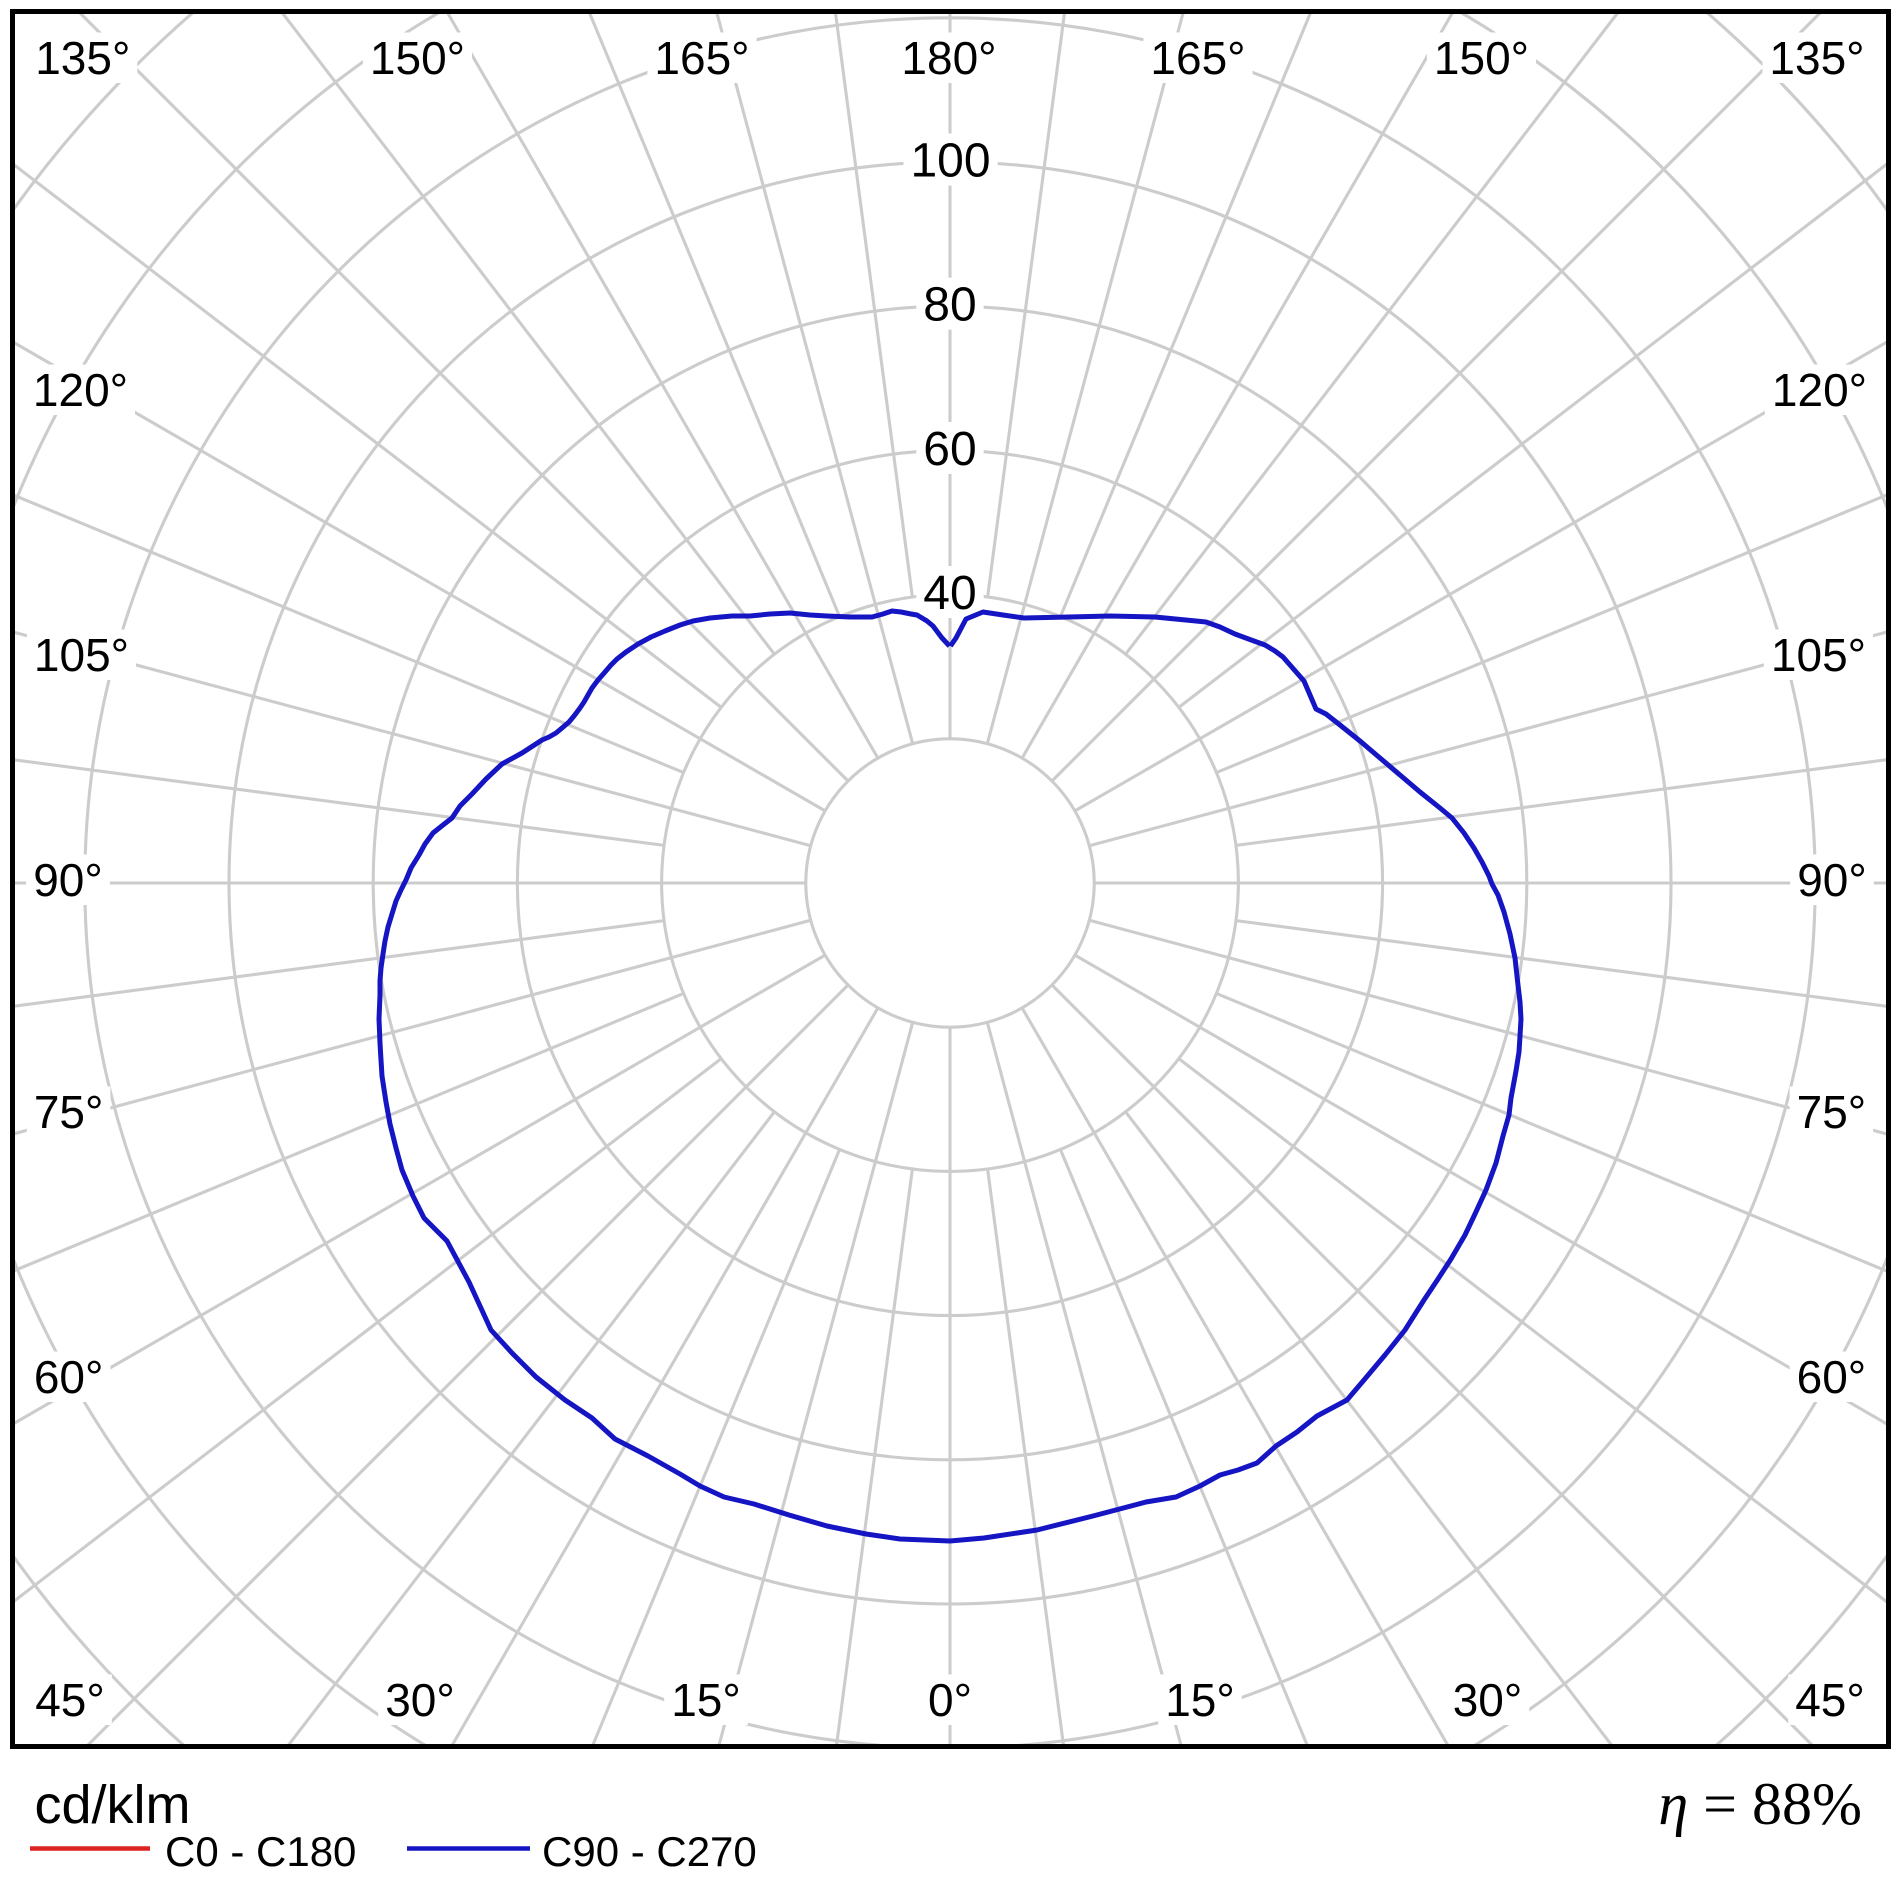 The height and width of the screenshot is (1900, 1900). What do you see at coordinates (948, 58) in the screenshot?
I see `svg-text: 180°` at bounding box center [948, 58].